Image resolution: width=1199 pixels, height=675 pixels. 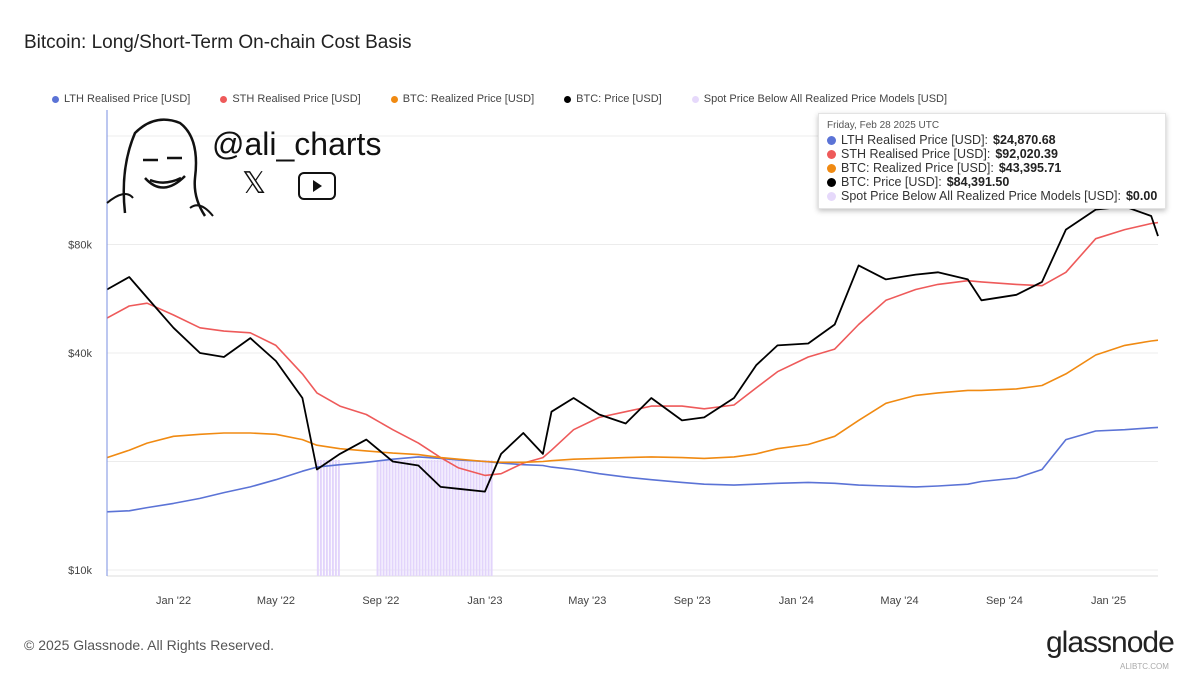 What do you see at coordinates (1141, 196) in the screenshot?
I see `tooltip-value: $0.00` at bounding box center [1141, 196].